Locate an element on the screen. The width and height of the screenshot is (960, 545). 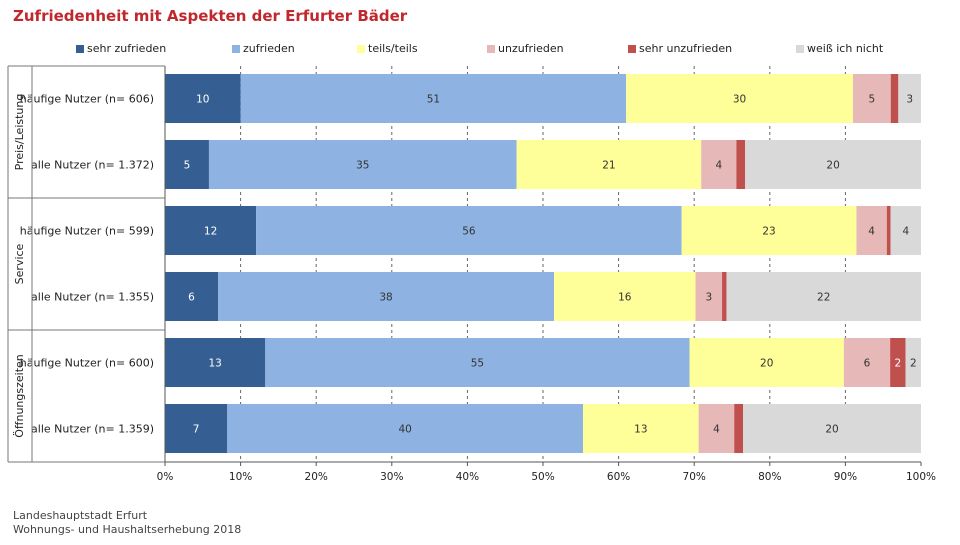
data-label: 10 is located at coordinates (202, 100).